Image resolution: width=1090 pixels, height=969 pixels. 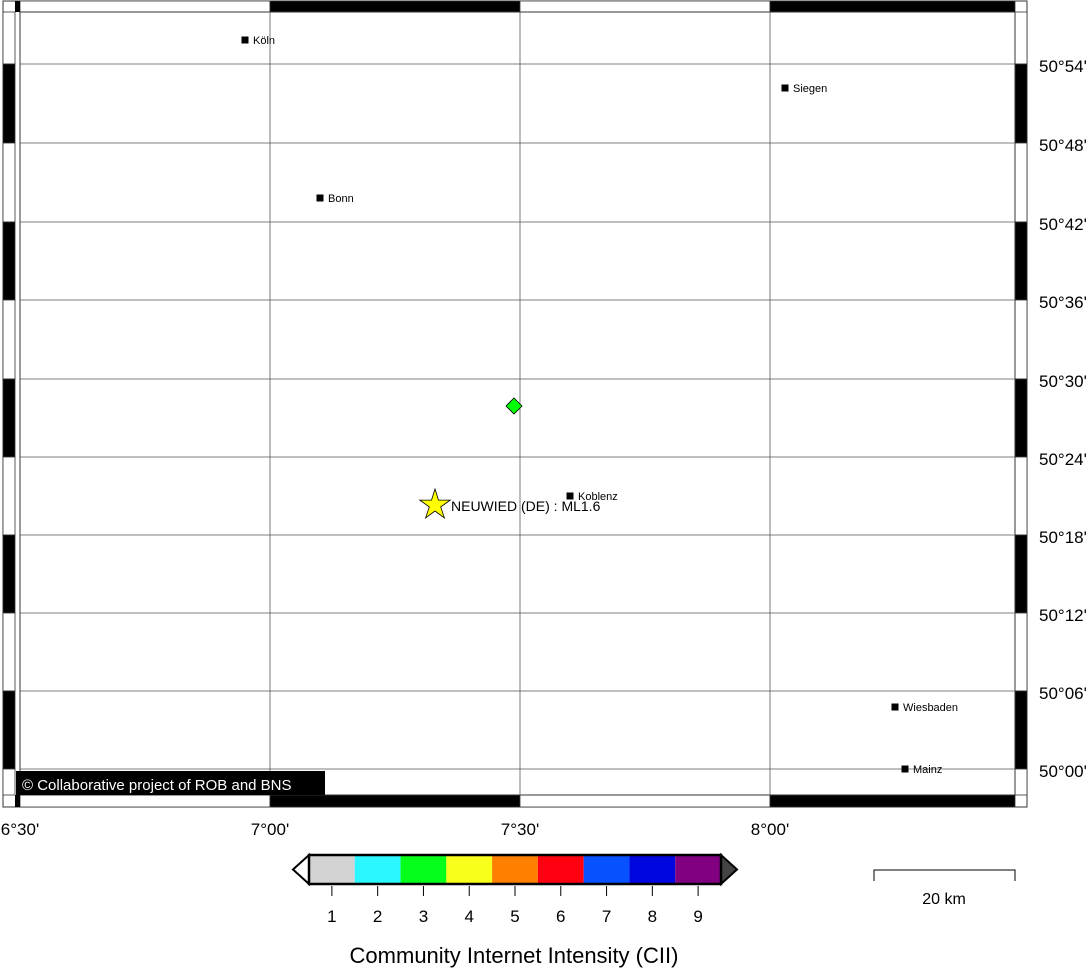 I want to click on city-label: Mainz, so click(x=927, y=770).